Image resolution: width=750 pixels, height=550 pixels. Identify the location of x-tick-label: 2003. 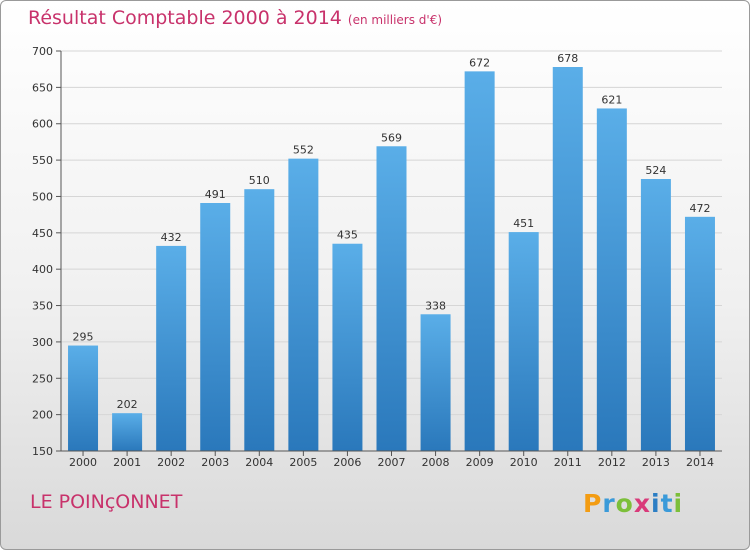
(215, 462).